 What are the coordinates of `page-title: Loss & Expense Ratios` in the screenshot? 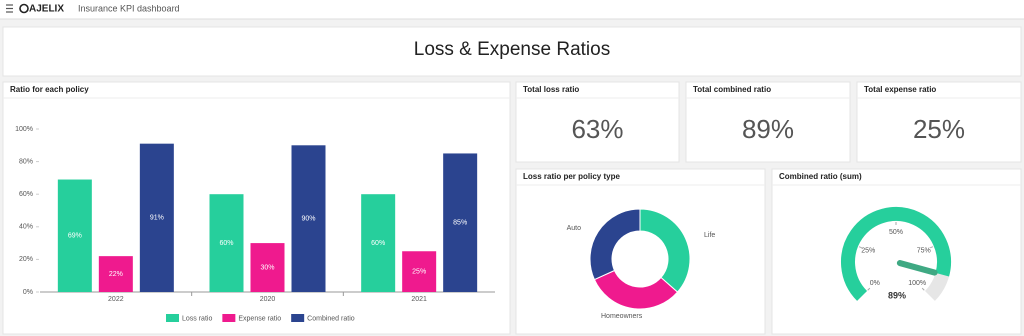 It's located at (512, 49).